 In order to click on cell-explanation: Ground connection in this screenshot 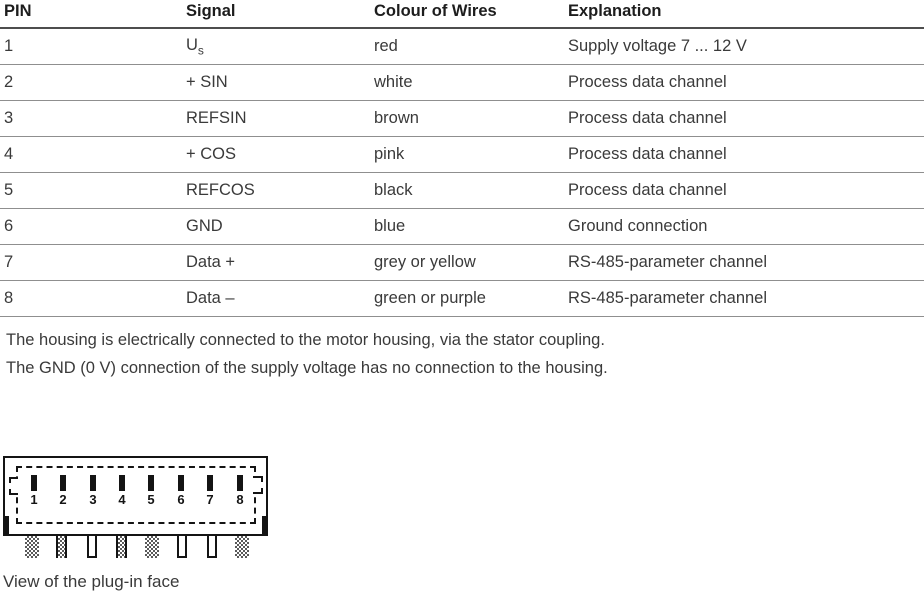, I will do `click(638, 226)`.